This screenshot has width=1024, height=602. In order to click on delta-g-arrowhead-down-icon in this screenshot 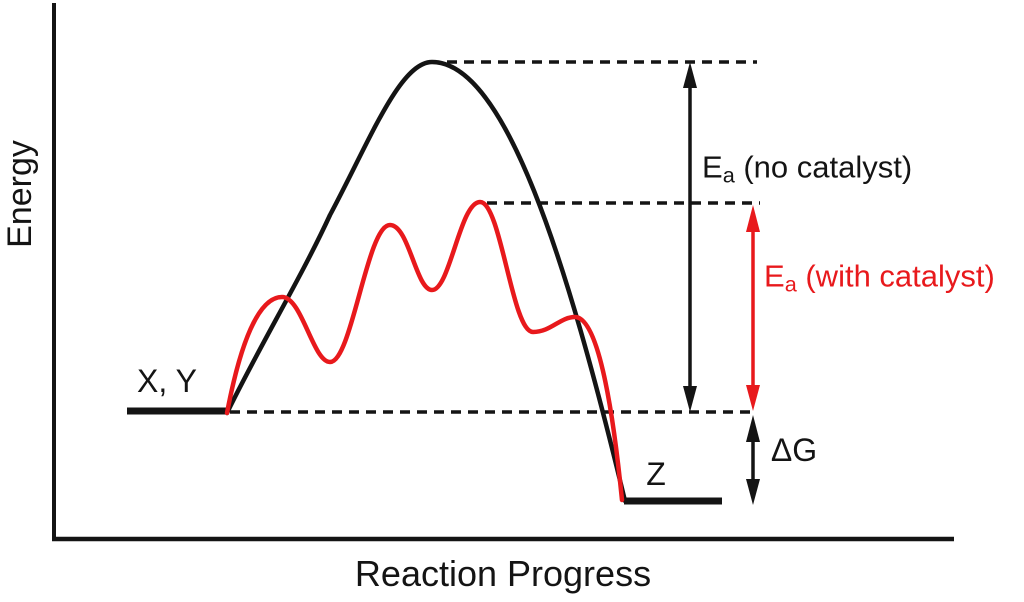, I will do `click(753, 492)`.